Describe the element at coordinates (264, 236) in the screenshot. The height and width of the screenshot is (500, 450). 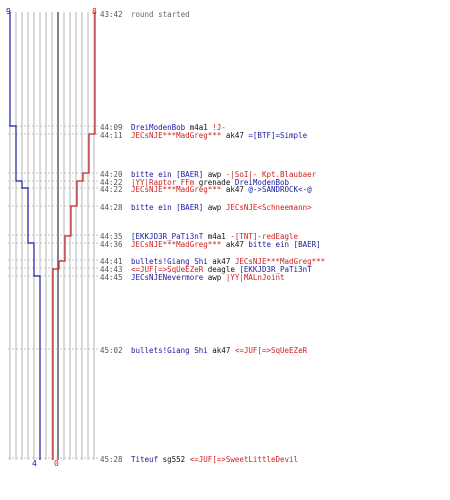
I see `player-name: -[TNT]-redEagle` at that location.